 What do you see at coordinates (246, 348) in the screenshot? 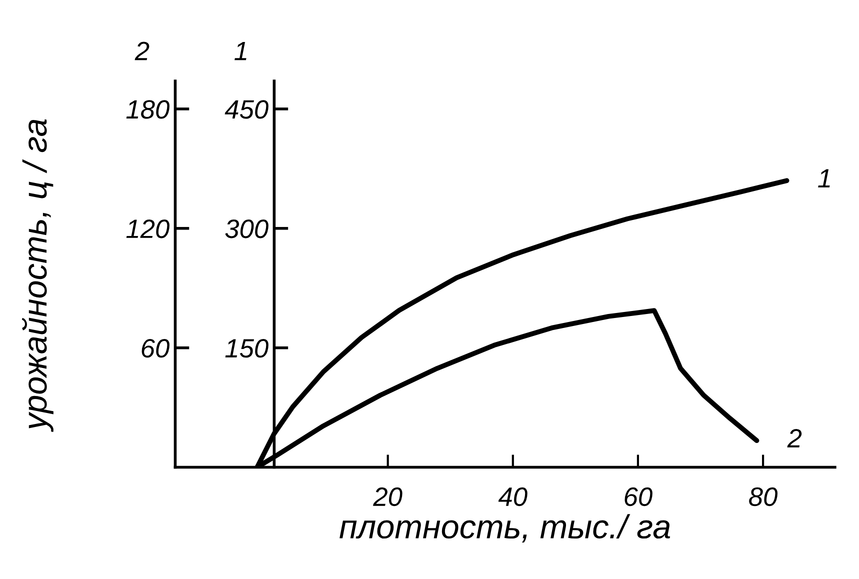
I see `y2-tick-label: 150` at bounding box center [246, 348].